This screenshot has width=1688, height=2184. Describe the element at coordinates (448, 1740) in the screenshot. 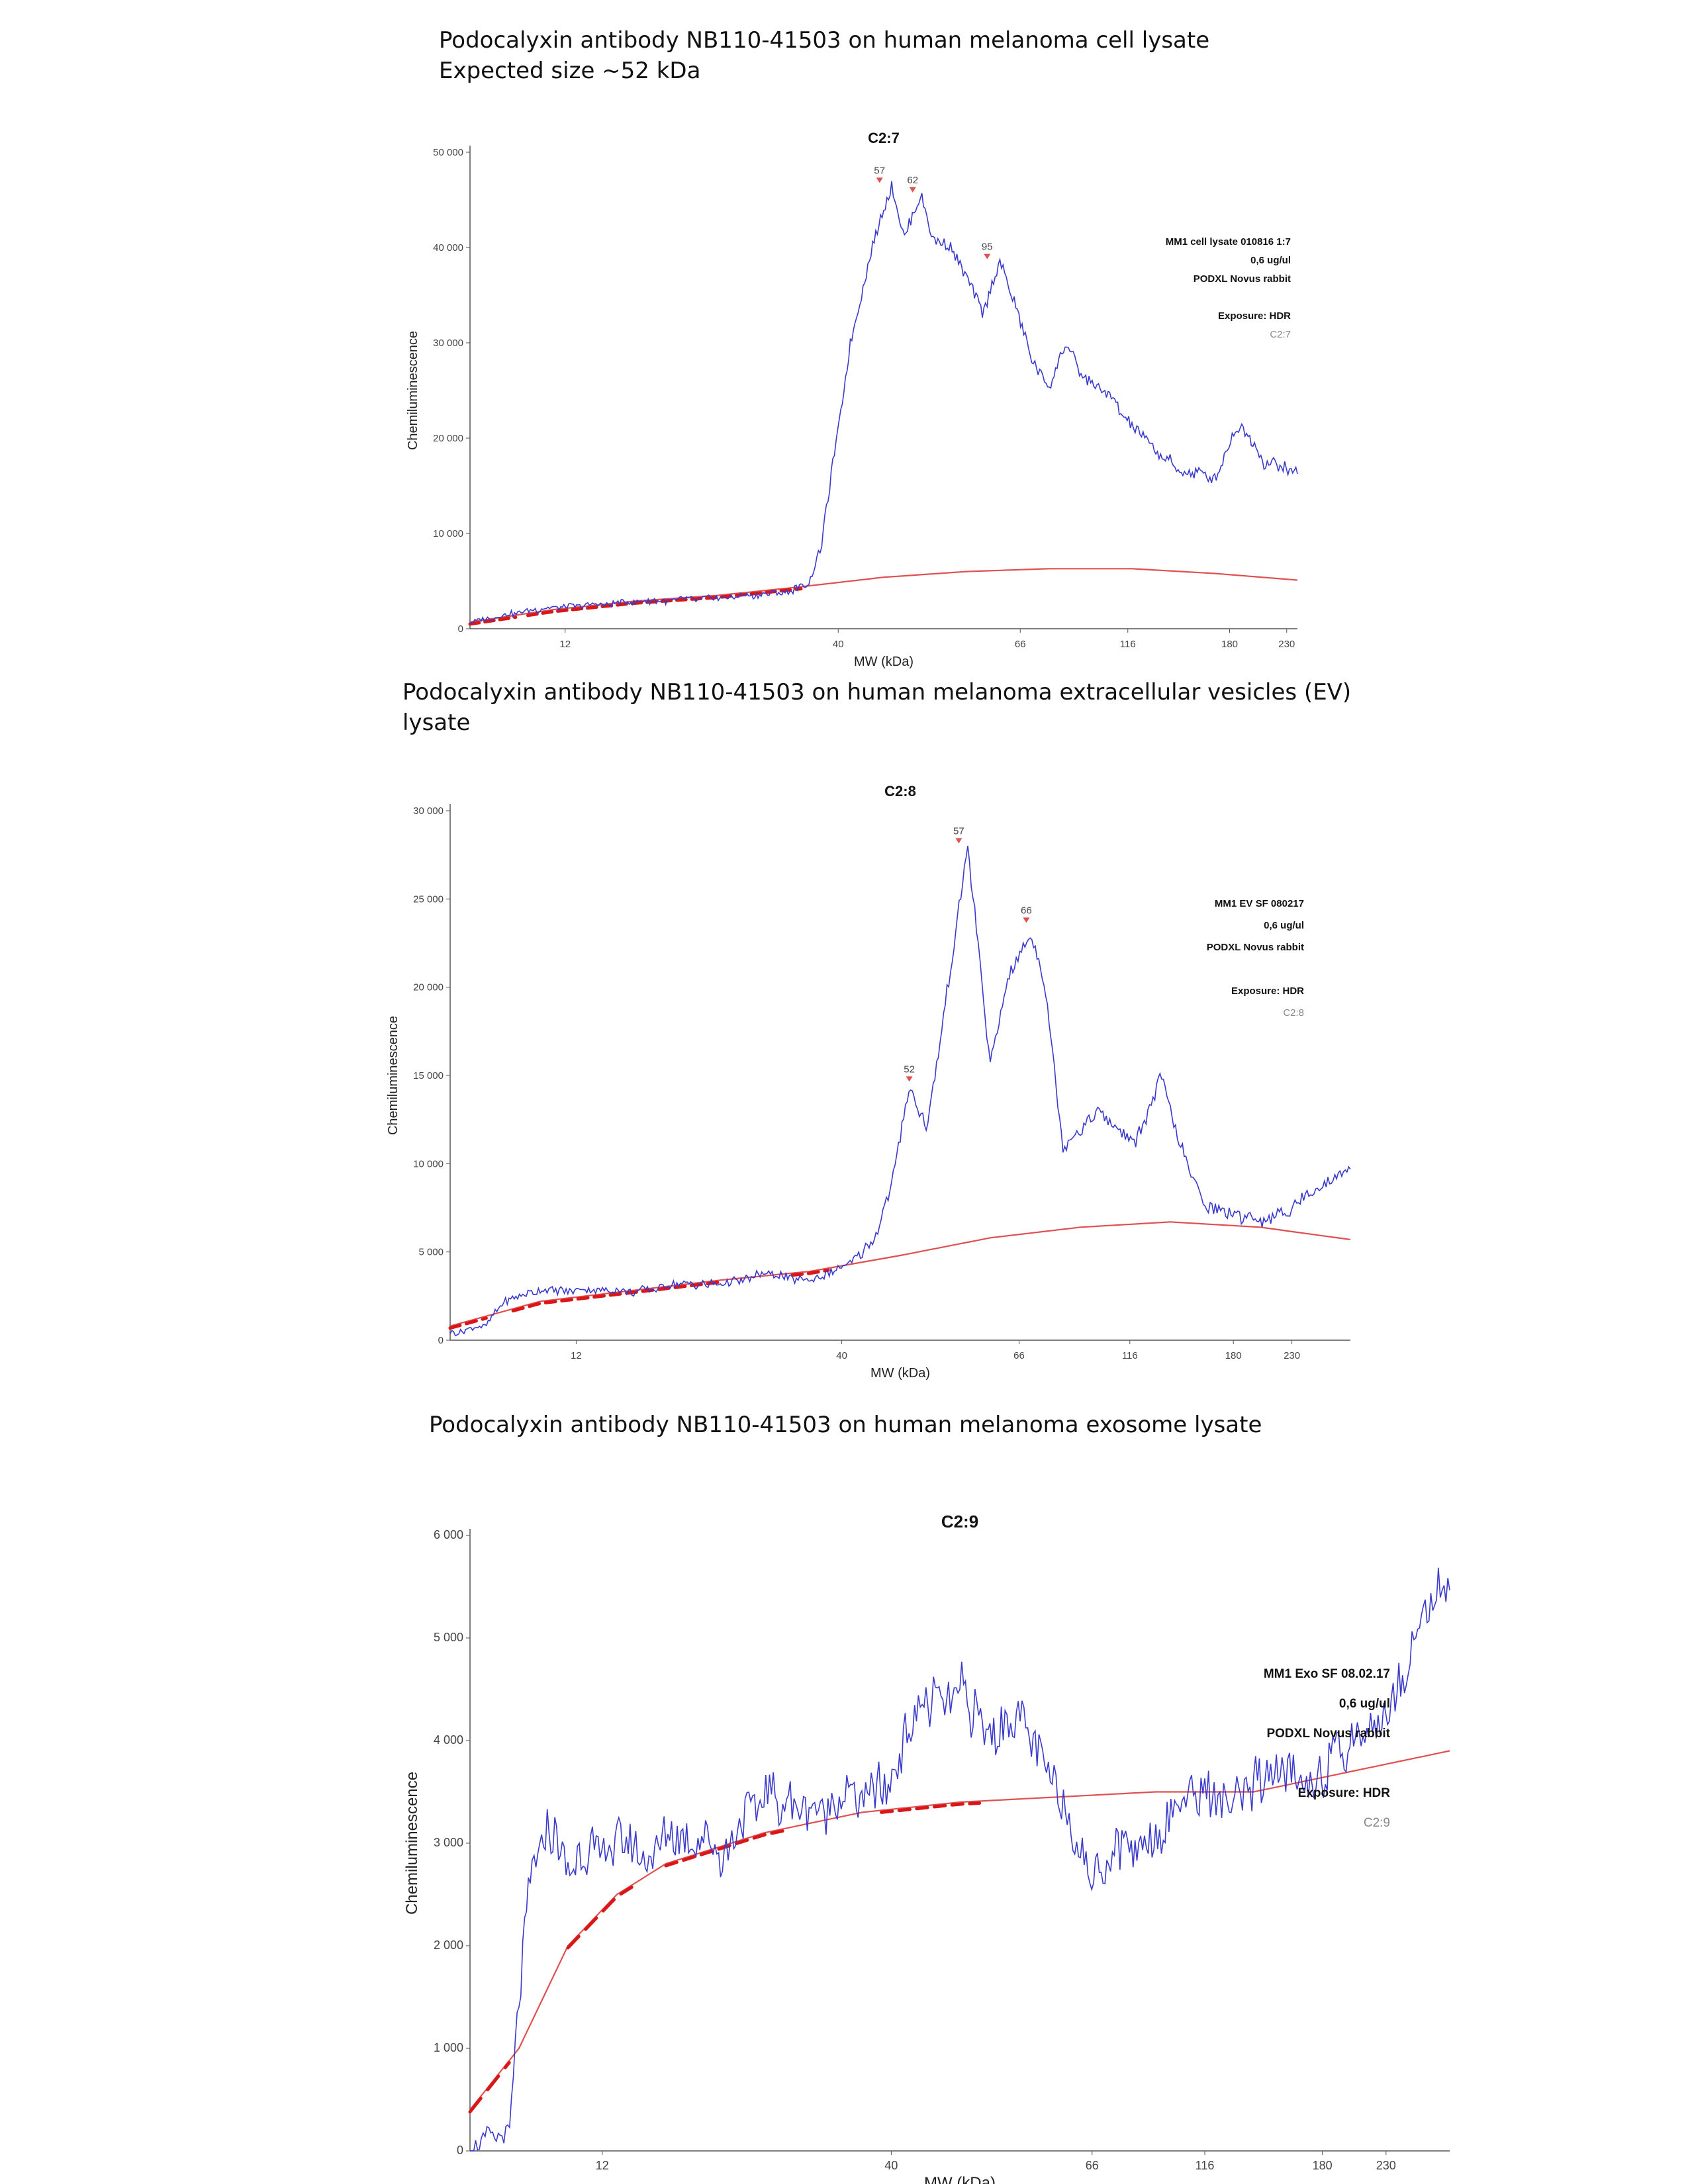

I see `y-tick-label: 4 000` at that location.